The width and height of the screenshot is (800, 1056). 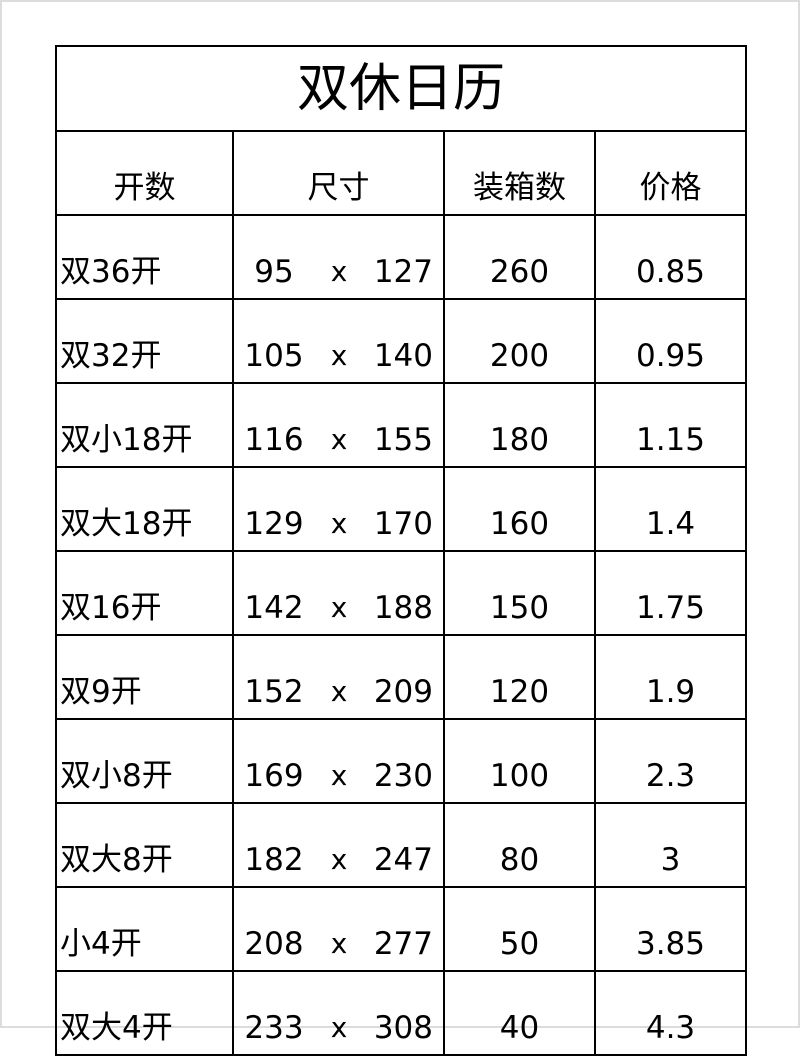 I want to click on header-format: 开数, so click(x=144, y=173).